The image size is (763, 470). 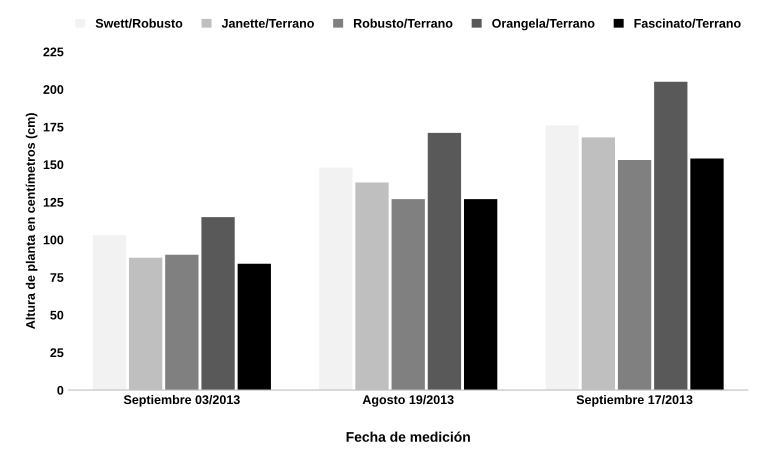 What do you see at coordinates (32, 221) in the screenshot?
I see `y-axis-title: Altura de planta en centímetros (cm)` at bounding box center [32, 221].